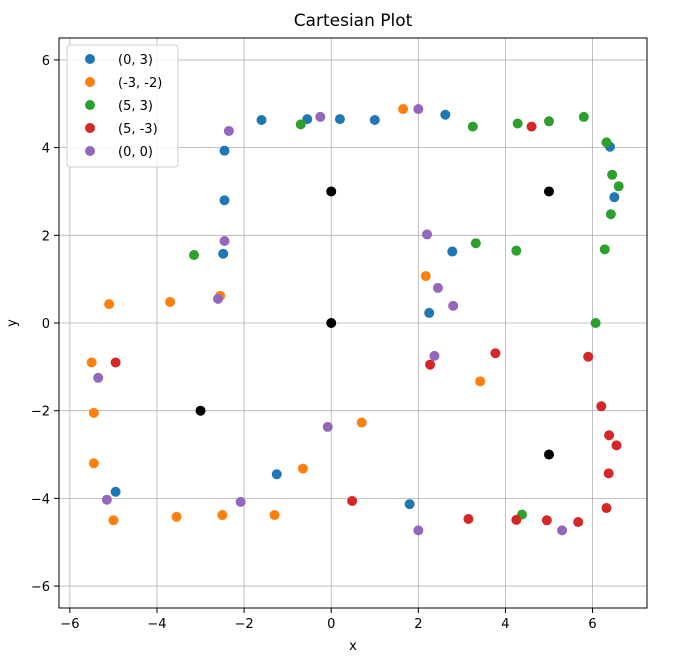  Describe the element at coordinates (244, 624) in the screenshot. I see `x-tick-label: −2` at that location.